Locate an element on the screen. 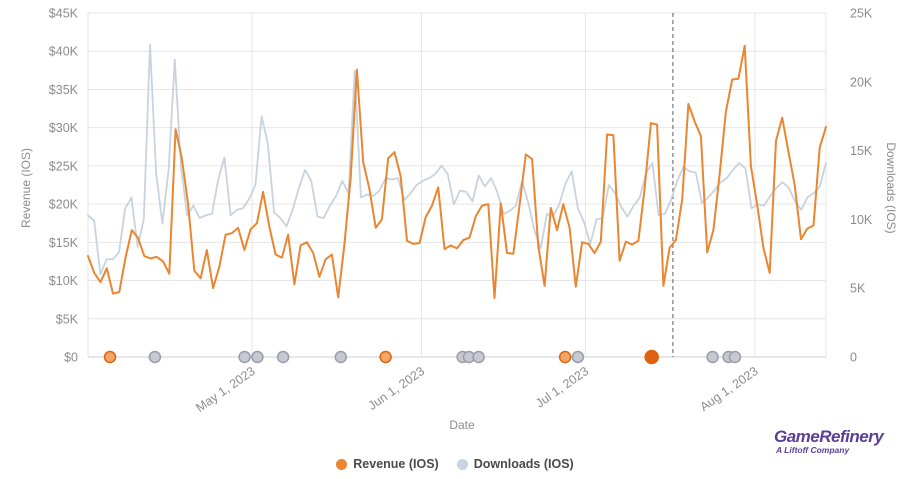  y-left-ticks: $0 $5K $10K $15K $20K $25K $30K $35K $40K $45K is located at coordinates (64, 186).